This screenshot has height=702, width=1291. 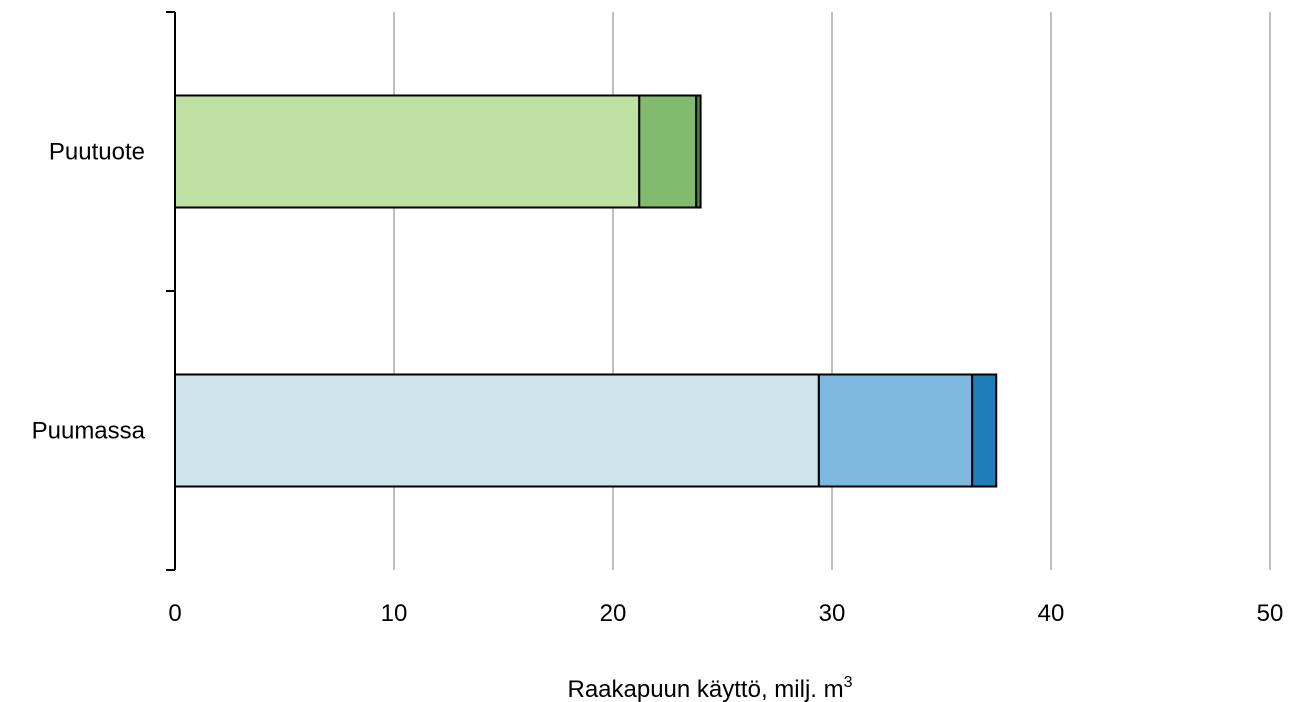 What do you see at coordinates (89, 292) in the screenshot?
I see `category-labels: Puutuote Puumassa` at bounding box center [89, 292].